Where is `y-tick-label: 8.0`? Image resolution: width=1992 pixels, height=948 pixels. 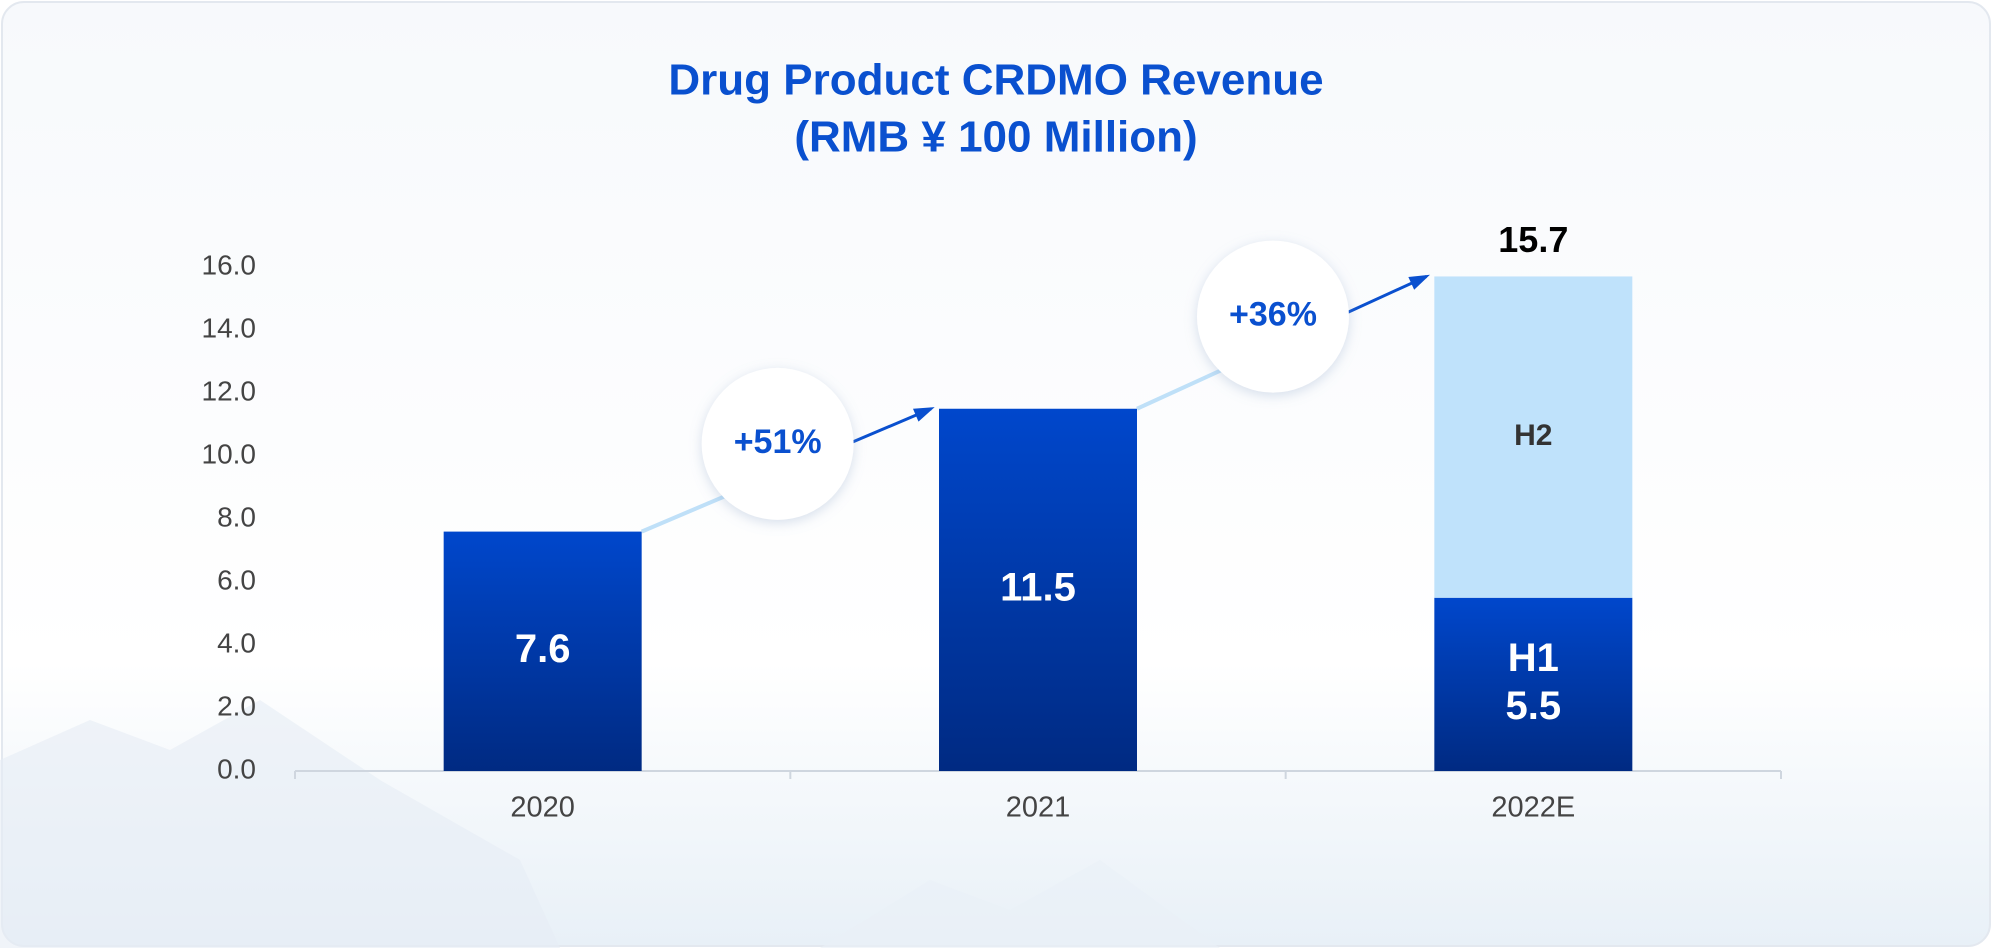
y-tick-label: 8.0 is located at coordinates (236, 516).